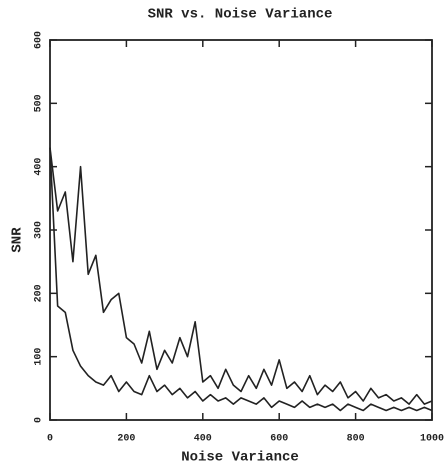  Describe the element at coordinates (39, 40) in the screenshot. I see `y-tick-label: 600` at that location.